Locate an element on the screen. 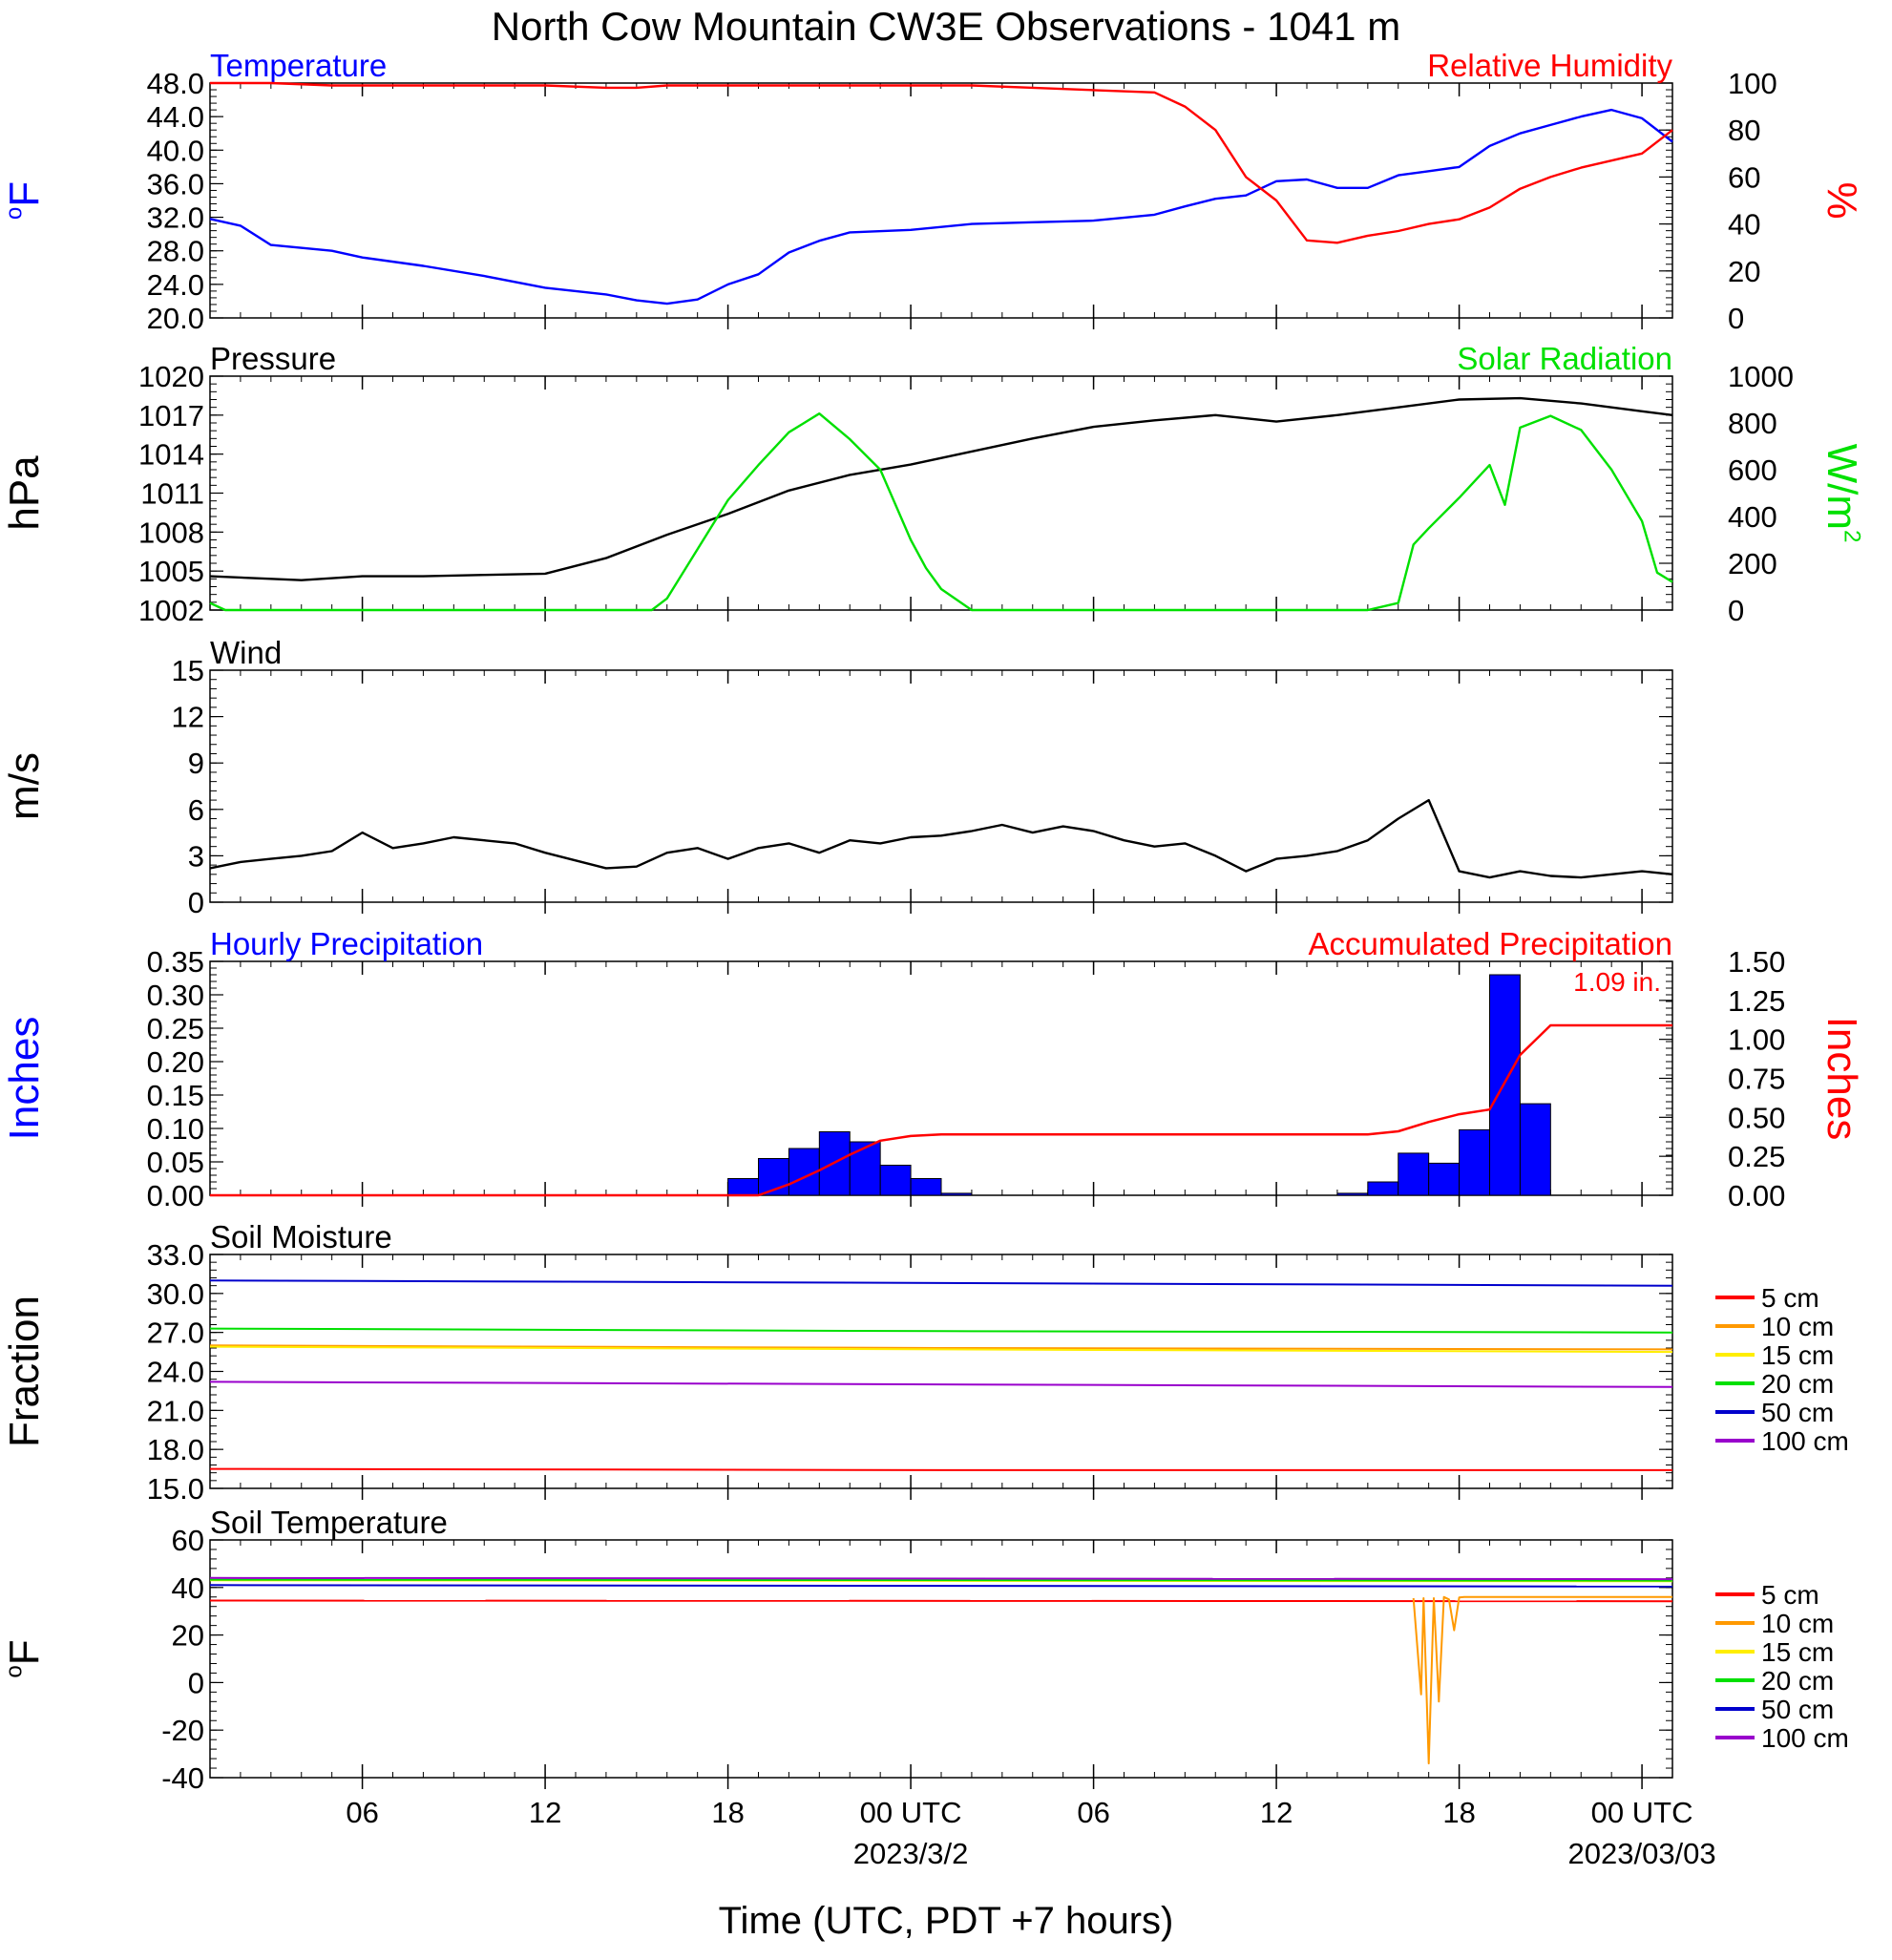 This screenshot has height=1960, width=1892. panel-2-ytick-label-right: 600 is located at coordinates (1752, 470).